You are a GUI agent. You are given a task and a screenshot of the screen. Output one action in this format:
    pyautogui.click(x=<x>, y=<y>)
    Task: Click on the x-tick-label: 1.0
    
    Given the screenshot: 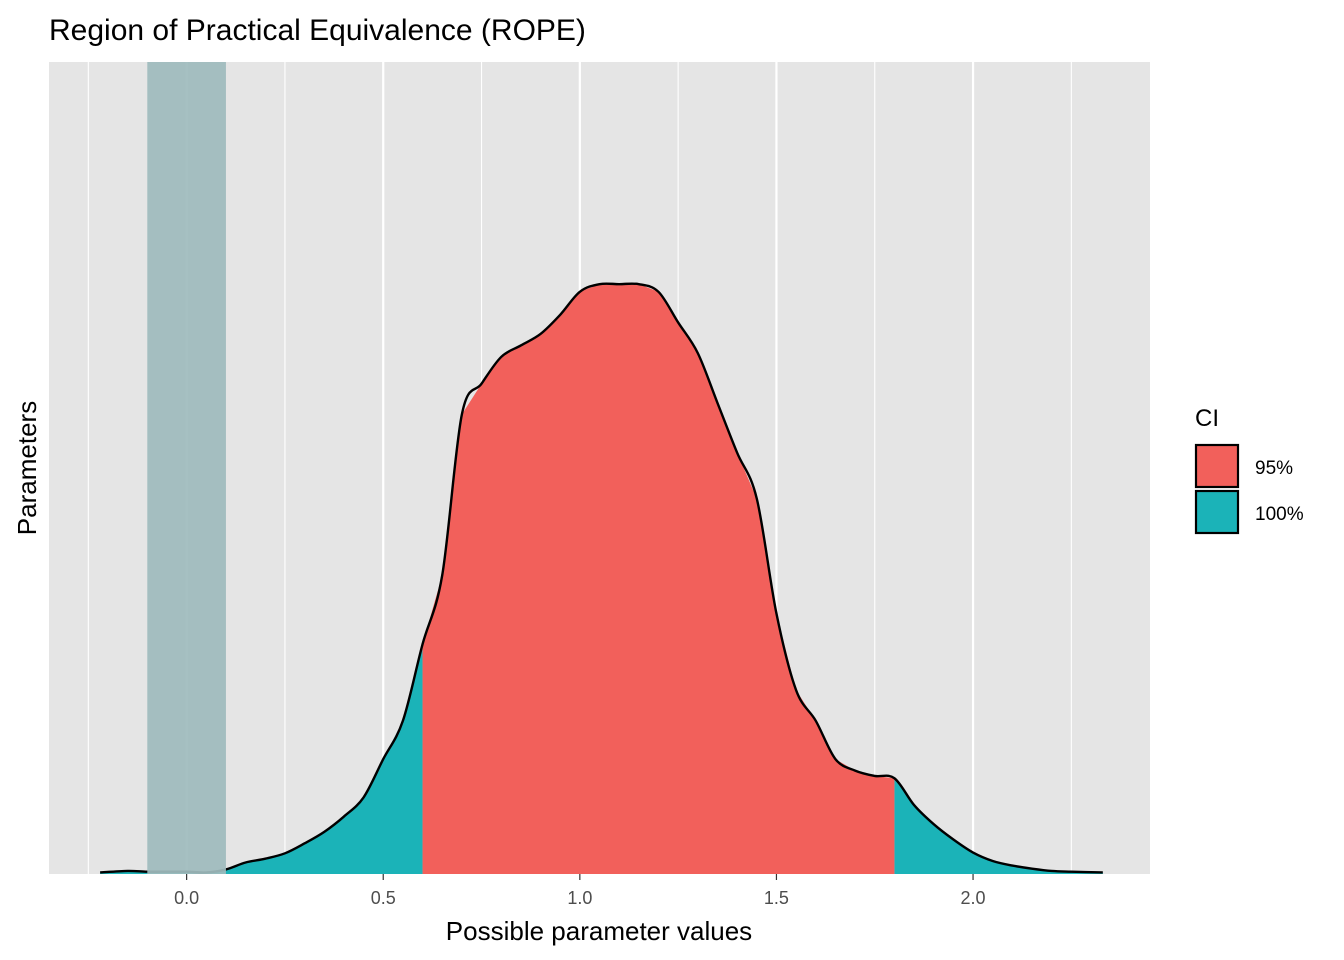 What is the action you would take?
    pyautogui.click(x=579, y=898)
    